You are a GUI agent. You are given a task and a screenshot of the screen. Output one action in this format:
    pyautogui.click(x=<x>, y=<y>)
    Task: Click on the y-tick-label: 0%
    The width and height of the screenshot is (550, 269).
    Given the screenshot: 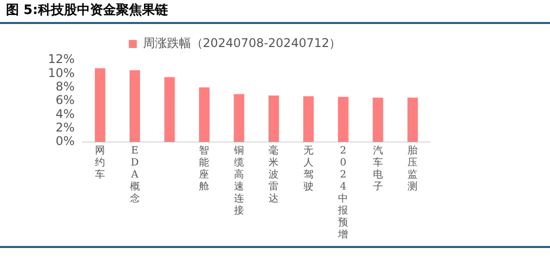 What is the action you would take?
    pyautogui.click(x=65, y=141)
    